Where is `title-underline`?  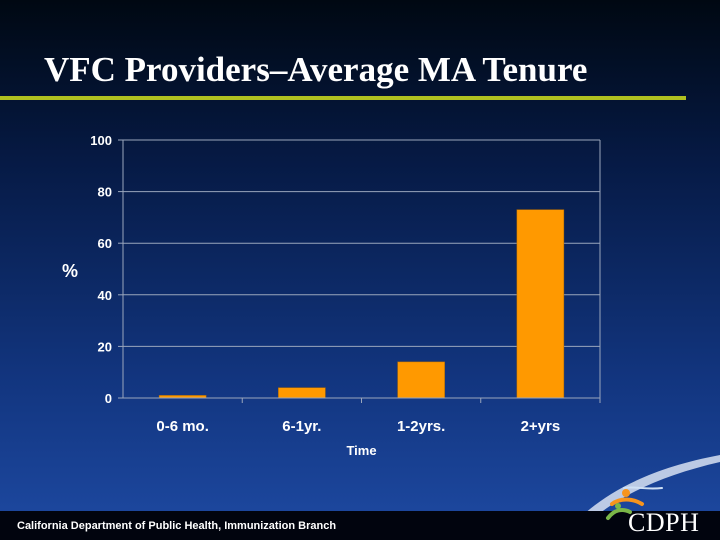 title-underline is located at coordinates (343, 98).